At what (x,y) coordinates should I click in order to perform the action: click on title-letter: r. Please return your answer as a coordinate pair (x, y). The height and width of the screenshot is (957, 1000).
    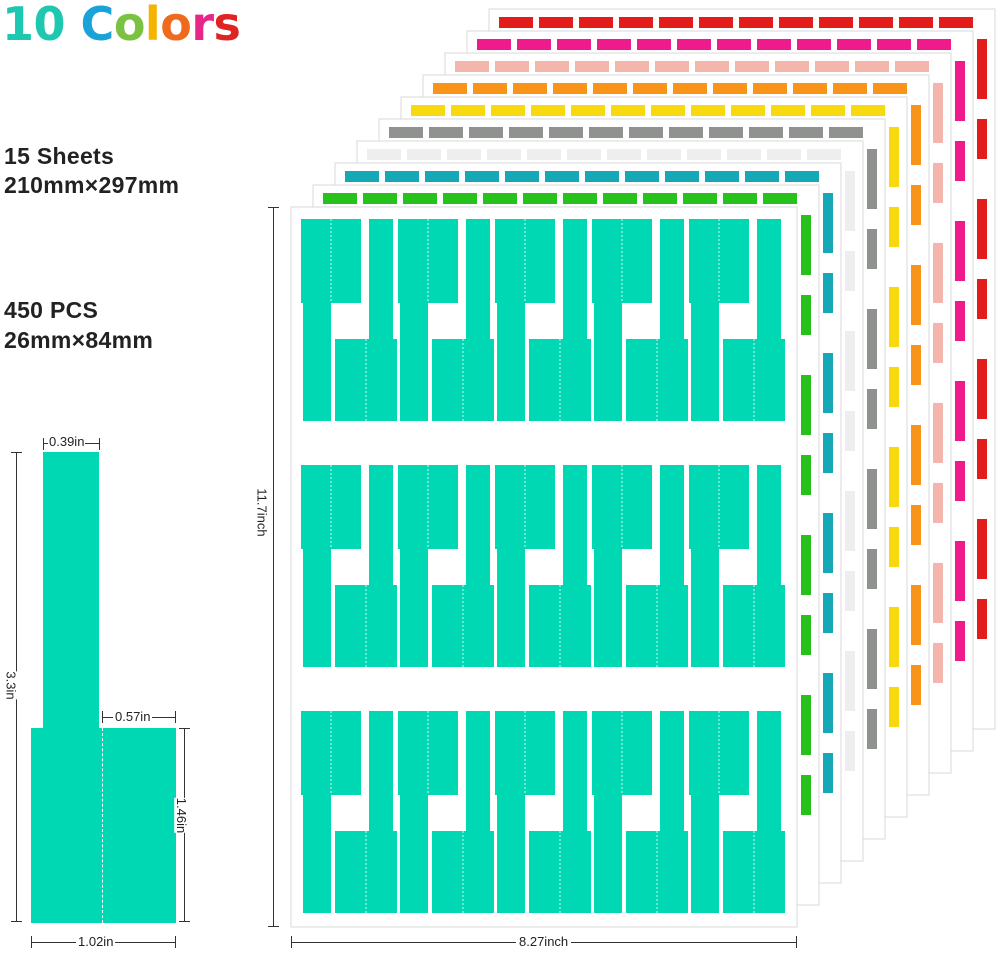
    Looking at the image, I should click on (202, 25).